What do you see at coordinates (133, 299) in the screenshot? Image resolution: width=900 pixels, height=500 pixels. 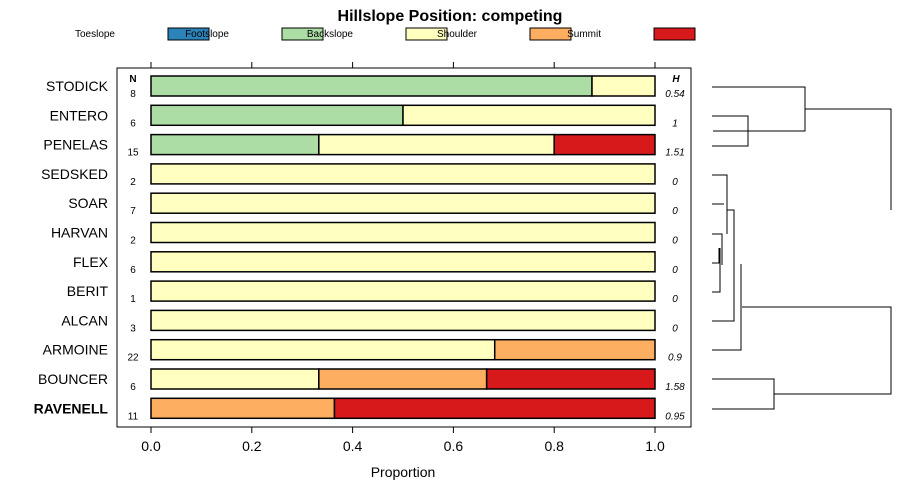 I see `n-value: 1` at bounding box center [133, 299].